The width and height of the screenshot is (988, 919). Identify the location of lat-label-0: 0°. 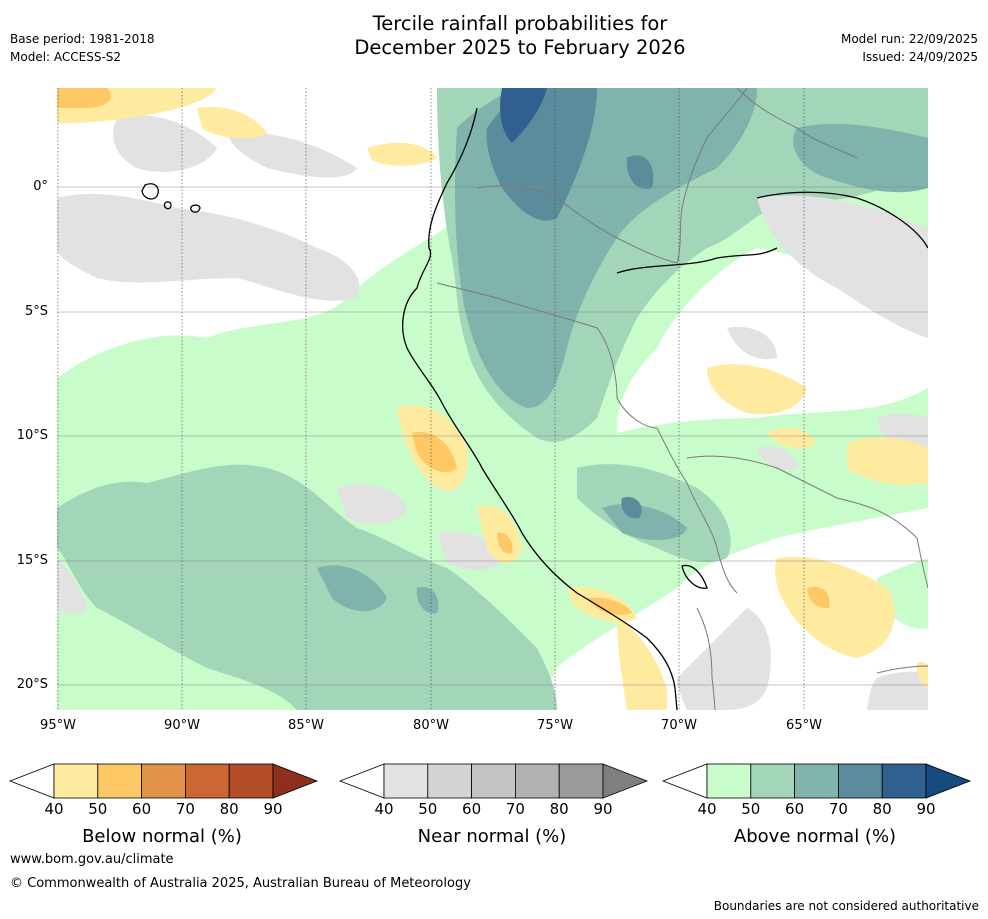
(40, 186).